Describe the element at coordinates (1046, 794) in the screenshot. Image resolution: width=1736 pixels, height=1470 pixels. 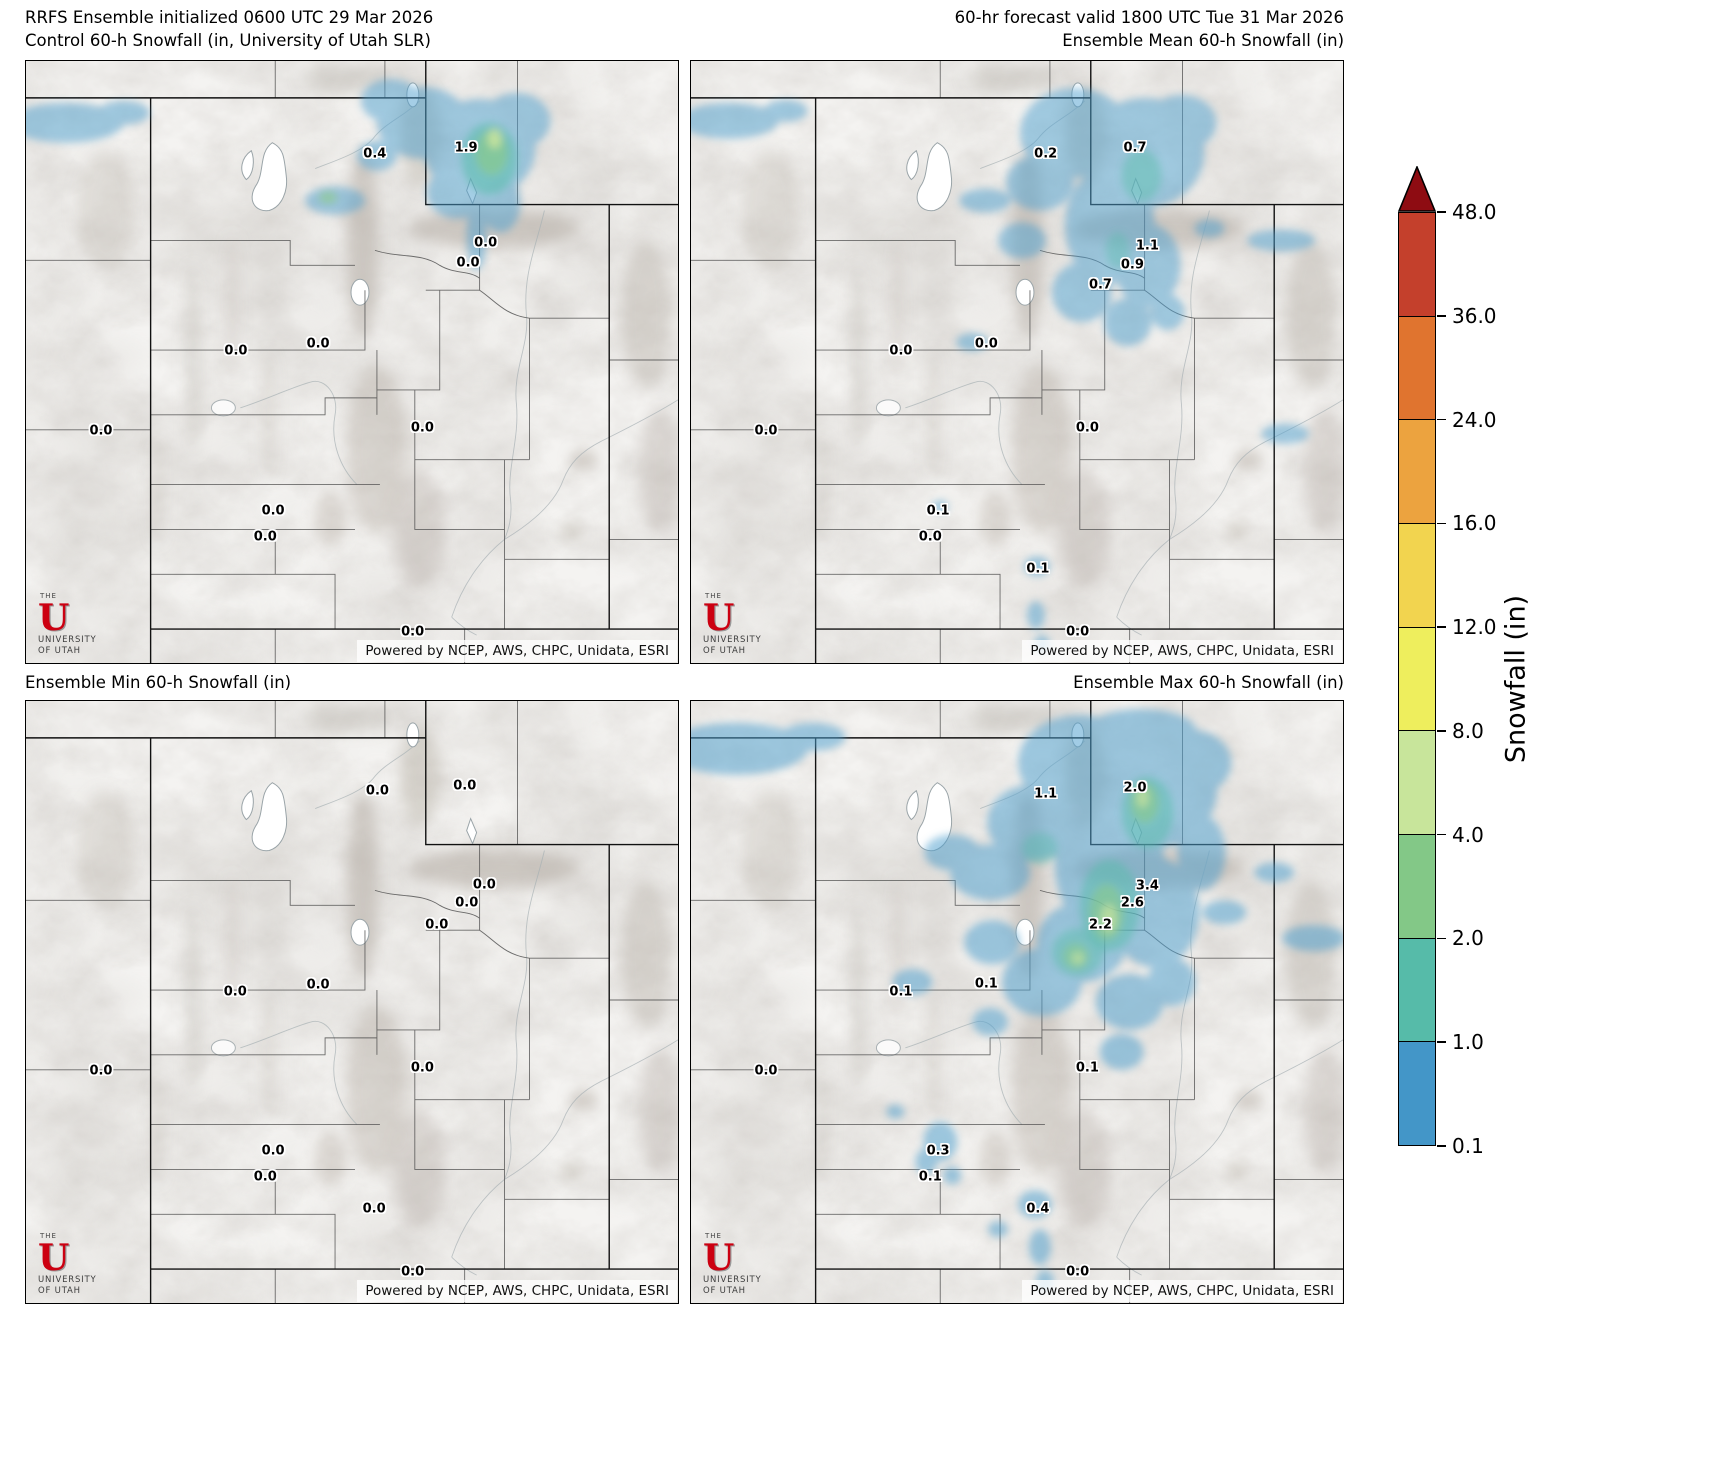
I see `snowfall-value-label: 1.1` at that location.